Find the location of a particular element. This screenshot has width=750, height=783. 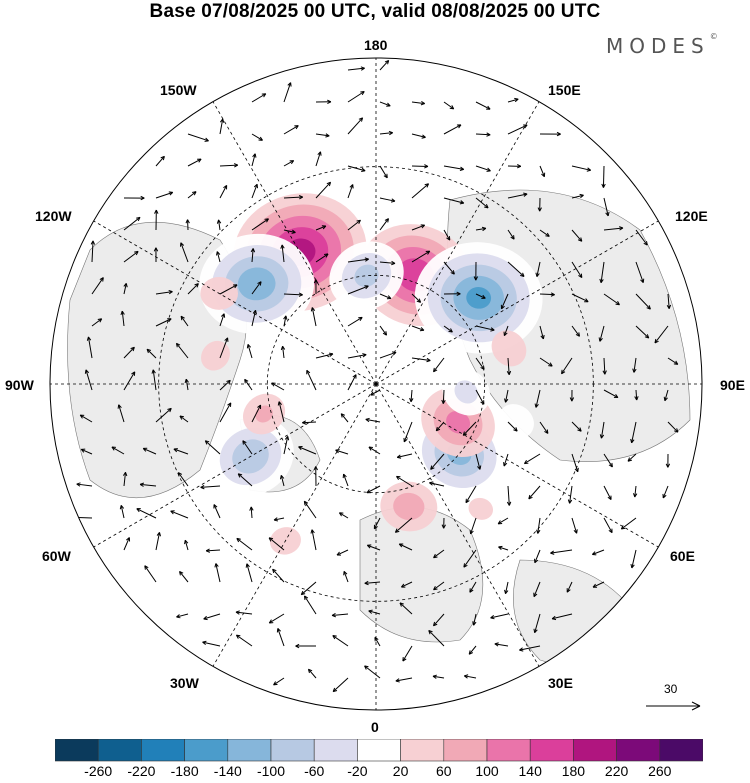

lon-label-120w: 120W is located at coordinates (53, 216).